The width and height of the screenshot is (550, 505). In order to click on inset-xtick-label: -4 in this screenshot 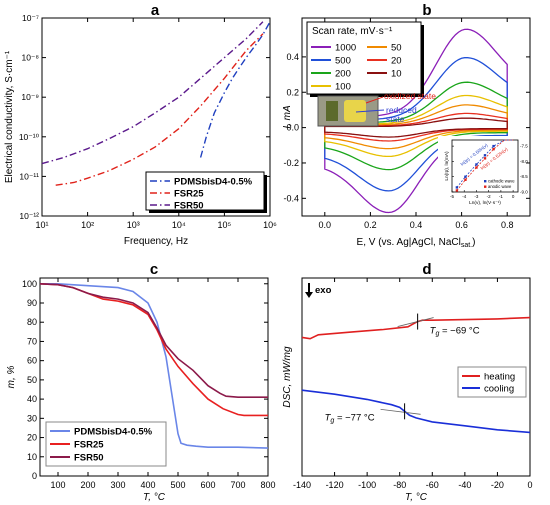, I will do `click(464, 196)`.